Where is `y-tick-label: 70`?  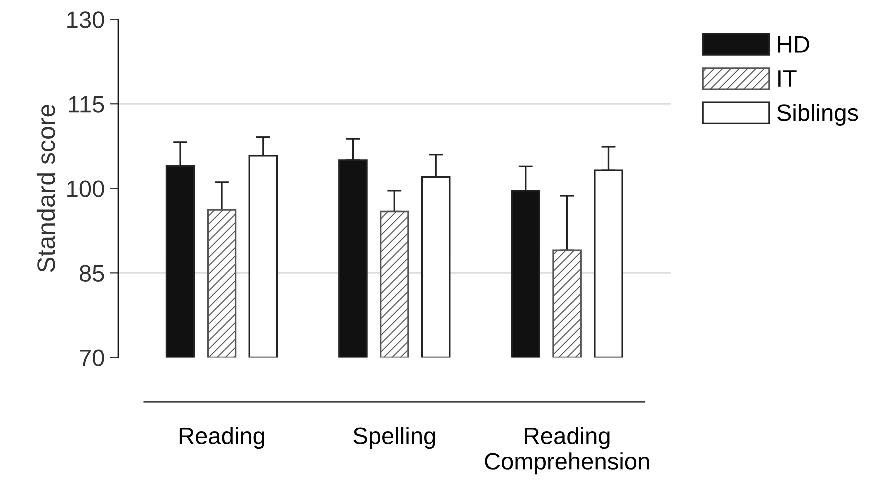
y-tick-label: 70 is located at coordinates (92, 358).